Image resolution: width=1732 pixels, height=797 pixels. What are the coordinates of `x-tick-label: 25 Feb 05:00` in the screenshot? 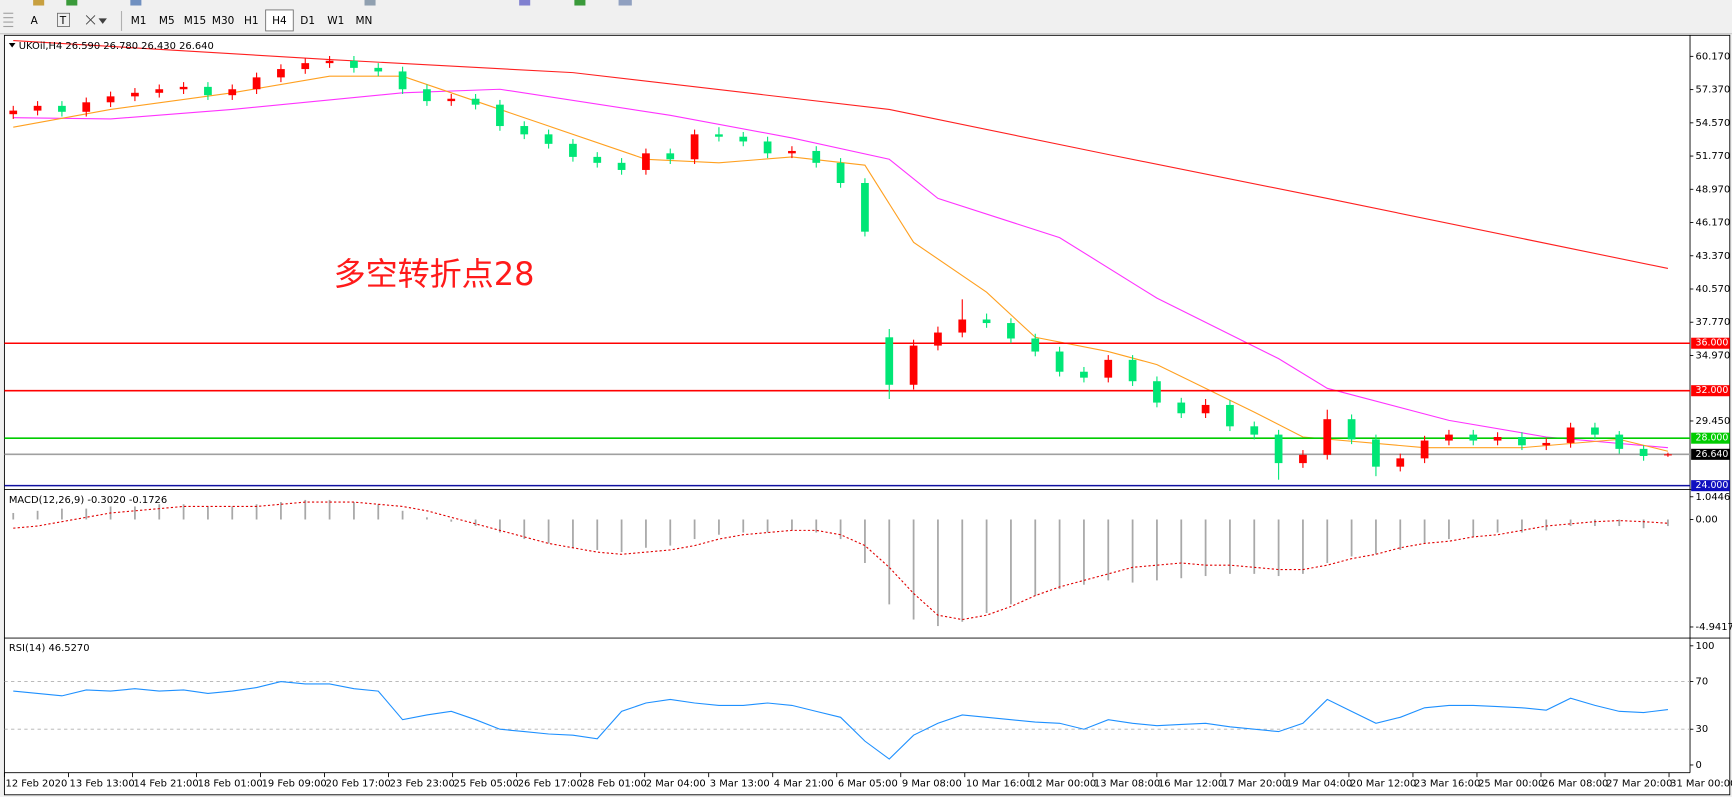 It's located at (486, 784).